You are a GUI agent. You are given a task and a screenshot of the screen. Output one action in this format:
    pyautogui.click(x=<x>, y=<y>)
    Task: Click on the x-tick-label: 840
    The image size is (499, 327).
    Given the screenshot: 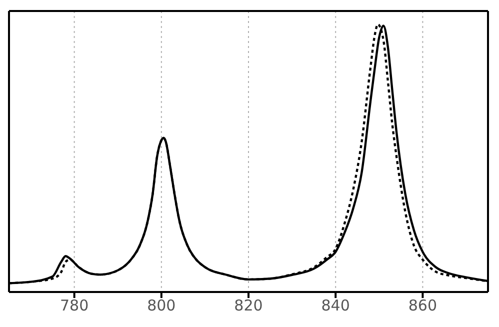 What is the action you would take?
    pyautogui.click(x=335, y=305)
    